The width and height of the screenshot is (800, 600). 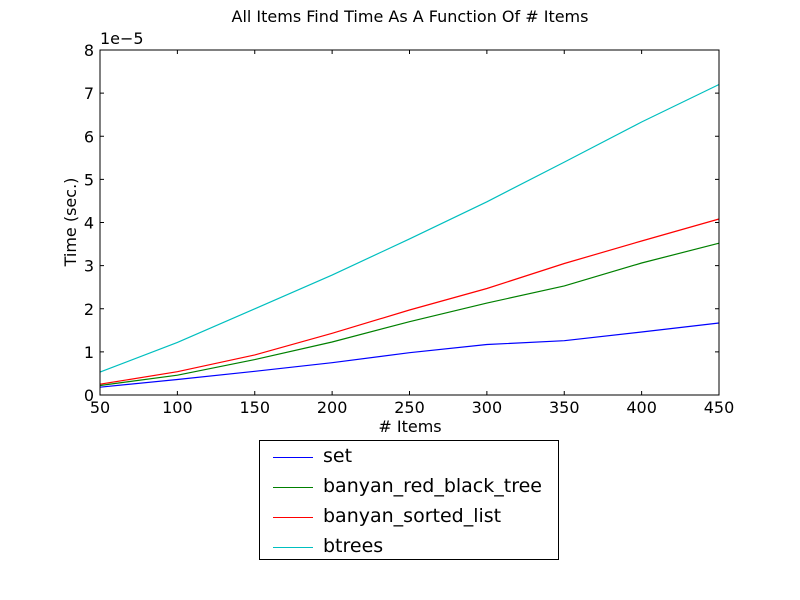 What do you see at coordinates (338, 456) in the screenshot?
I see `legend-label: set` at bounding box center [338, 456].